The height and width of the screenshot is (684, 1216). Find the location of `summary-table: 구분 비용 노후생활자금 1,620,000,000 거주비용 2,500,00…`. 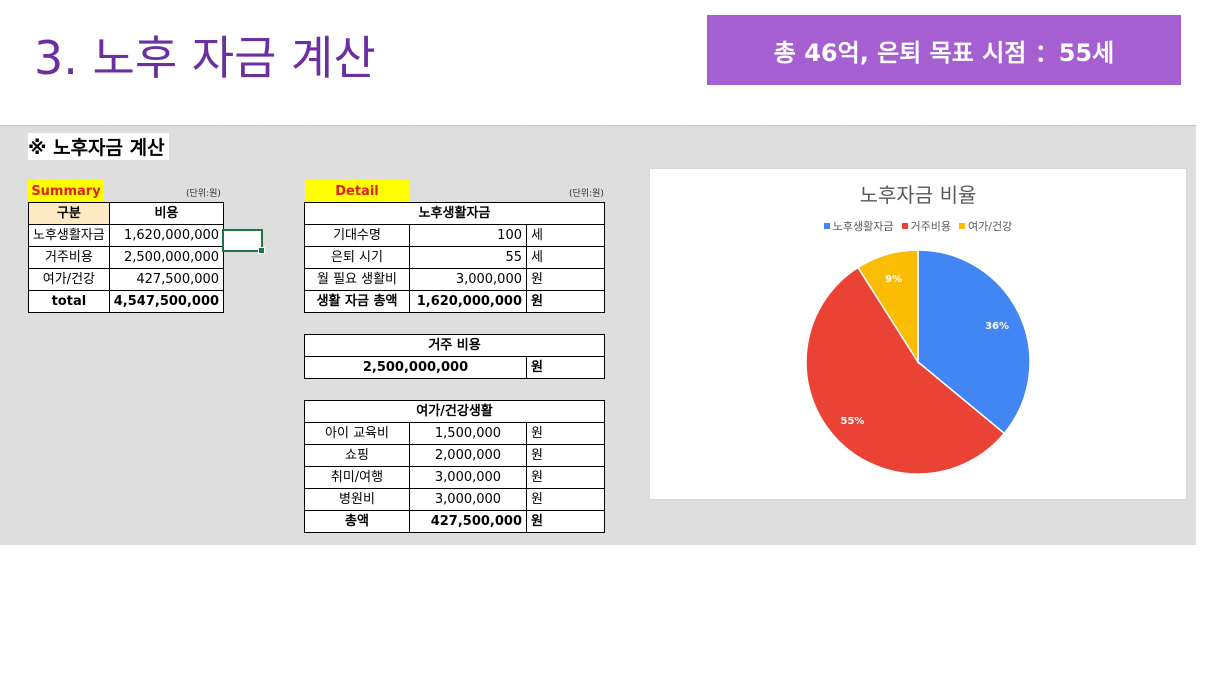

summary-table: 구분 비용 노후생활자금 1,620,000,000 거주비용 2,500,00… is located at coordinates (126, 257).